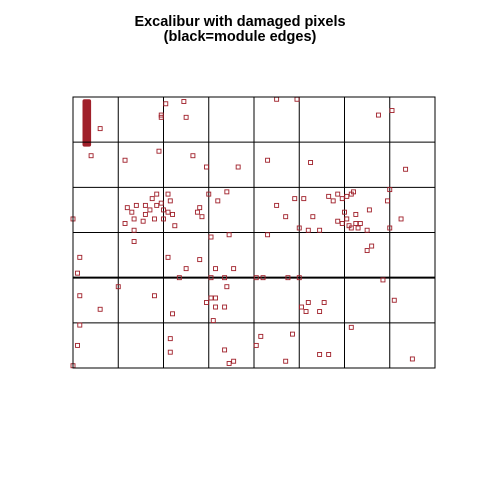 Image resolution: width=480 pixels, height=480 pixels. I want to click on damaged-region, so click(87, 123).